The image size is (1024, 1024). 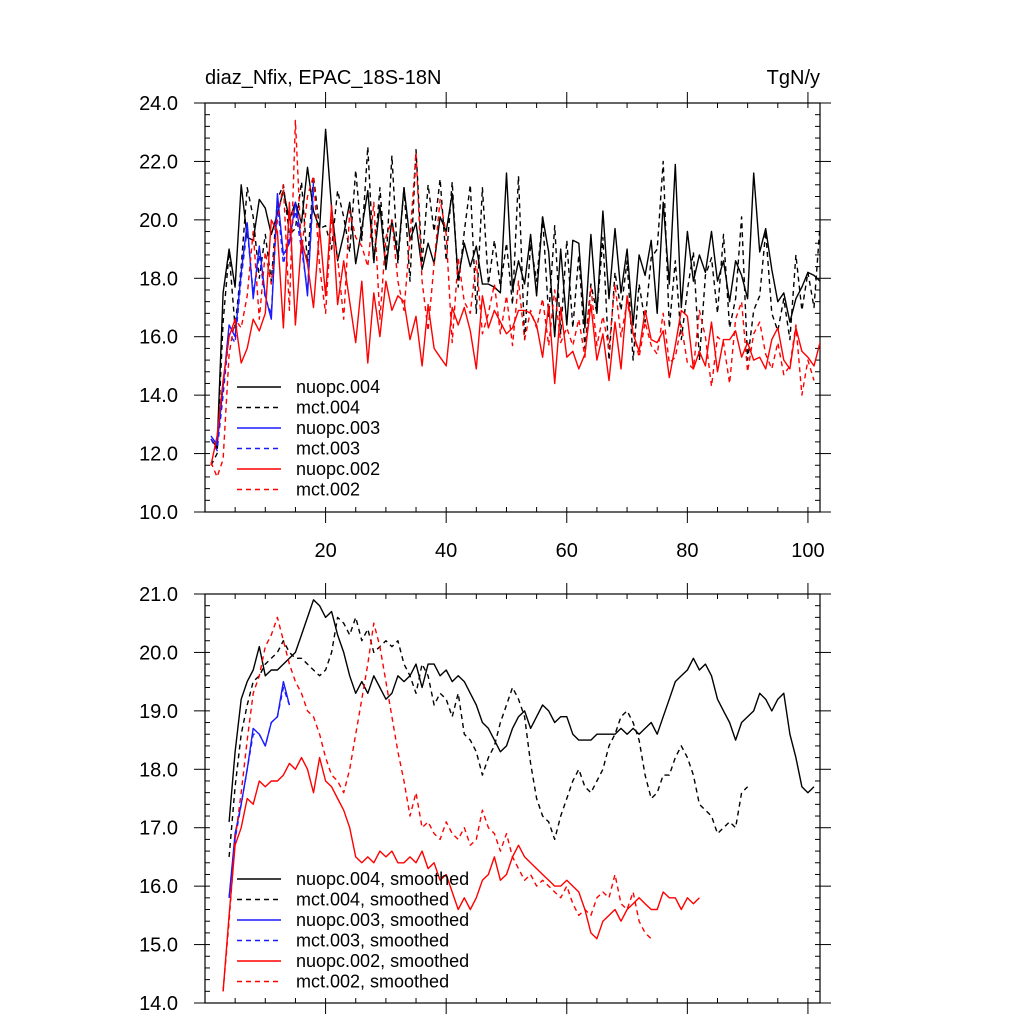 I want to click on legend-label: mct.003, so click(x=328, y=449).